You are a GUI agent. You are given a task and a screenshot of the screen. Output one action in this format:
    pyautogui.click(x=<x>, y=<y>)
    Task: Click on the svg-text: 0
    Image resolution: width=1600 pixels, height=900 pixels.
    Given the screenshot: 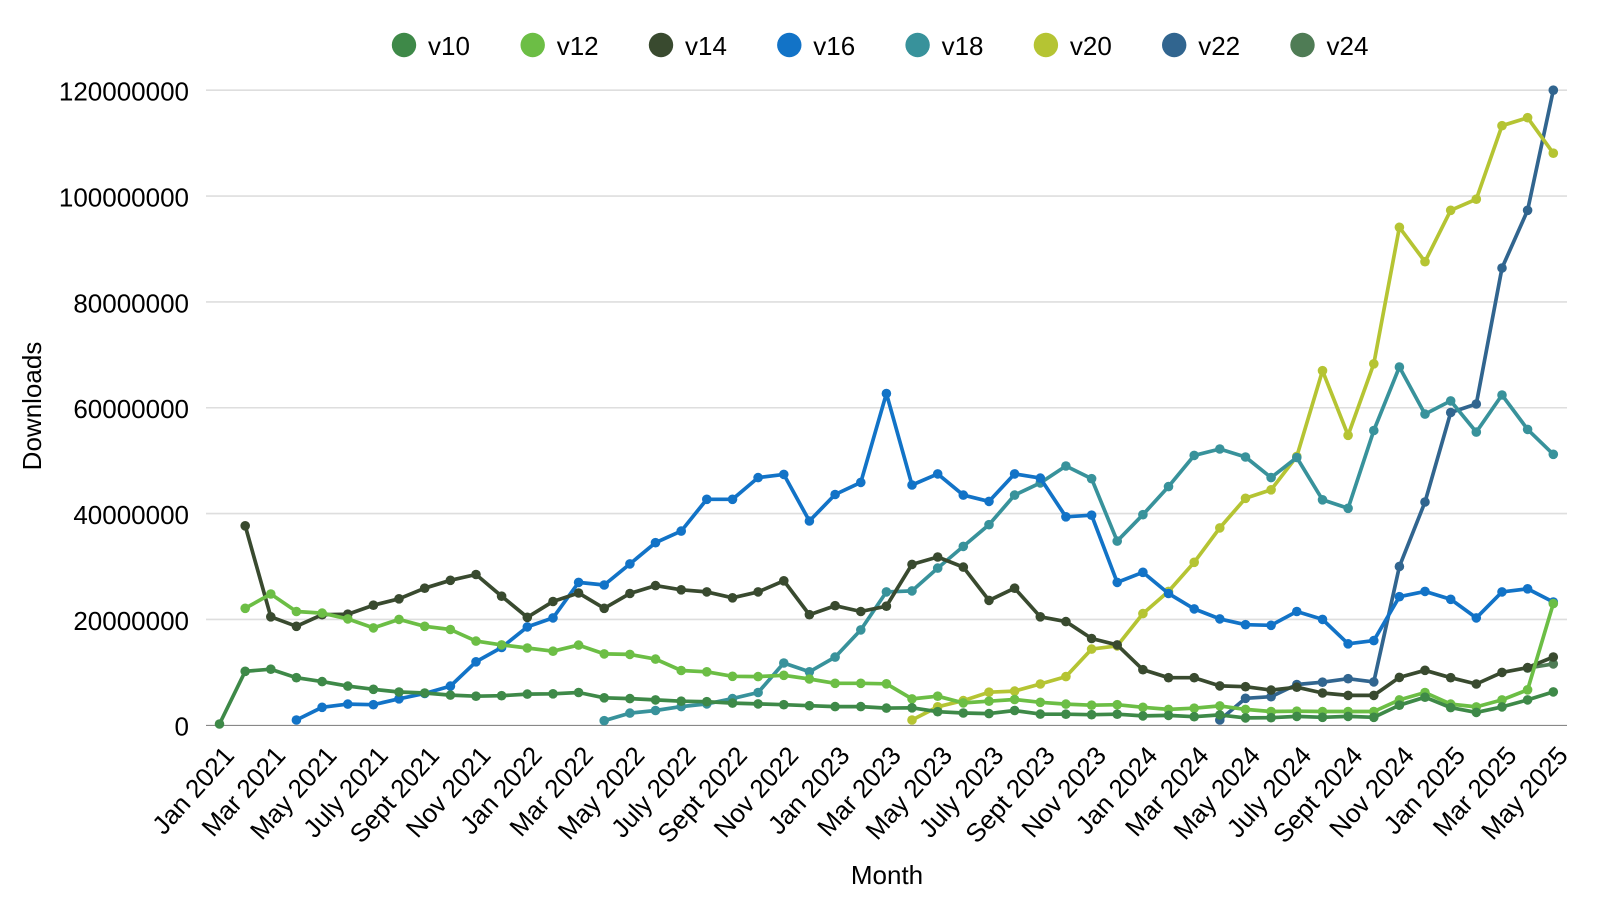 What is the action you would take?
    pyautogui.click(x=182, y=727)
    